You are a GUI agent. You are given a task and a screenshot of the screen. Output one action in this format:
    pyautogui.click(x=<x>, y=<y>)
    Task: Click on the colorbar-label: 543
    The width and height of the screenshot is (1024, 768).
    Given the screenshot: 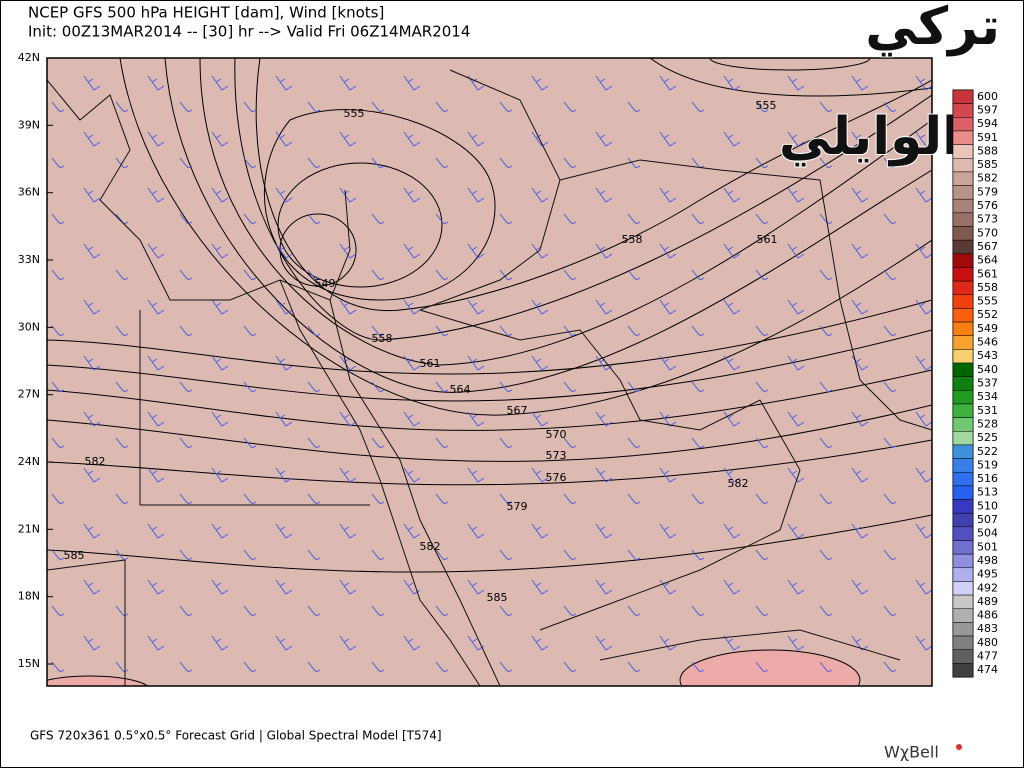 What is the action you would take?
    pyautogui.click(x=987, y=355)
    